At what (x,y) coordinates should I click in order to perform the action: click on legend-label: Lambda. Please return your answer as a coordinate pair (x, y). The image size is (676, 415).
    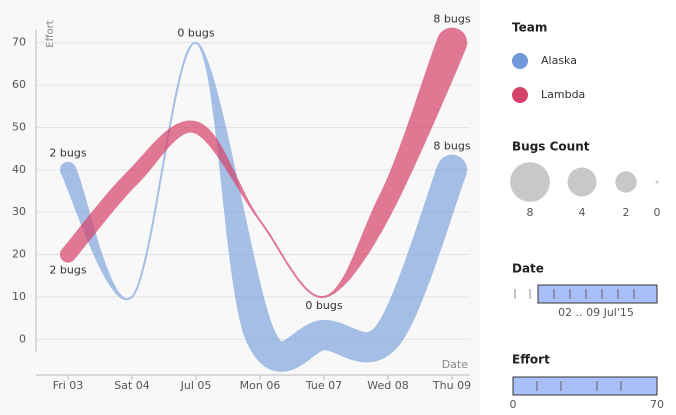
    Looking at the image, I should click on (563, 94).